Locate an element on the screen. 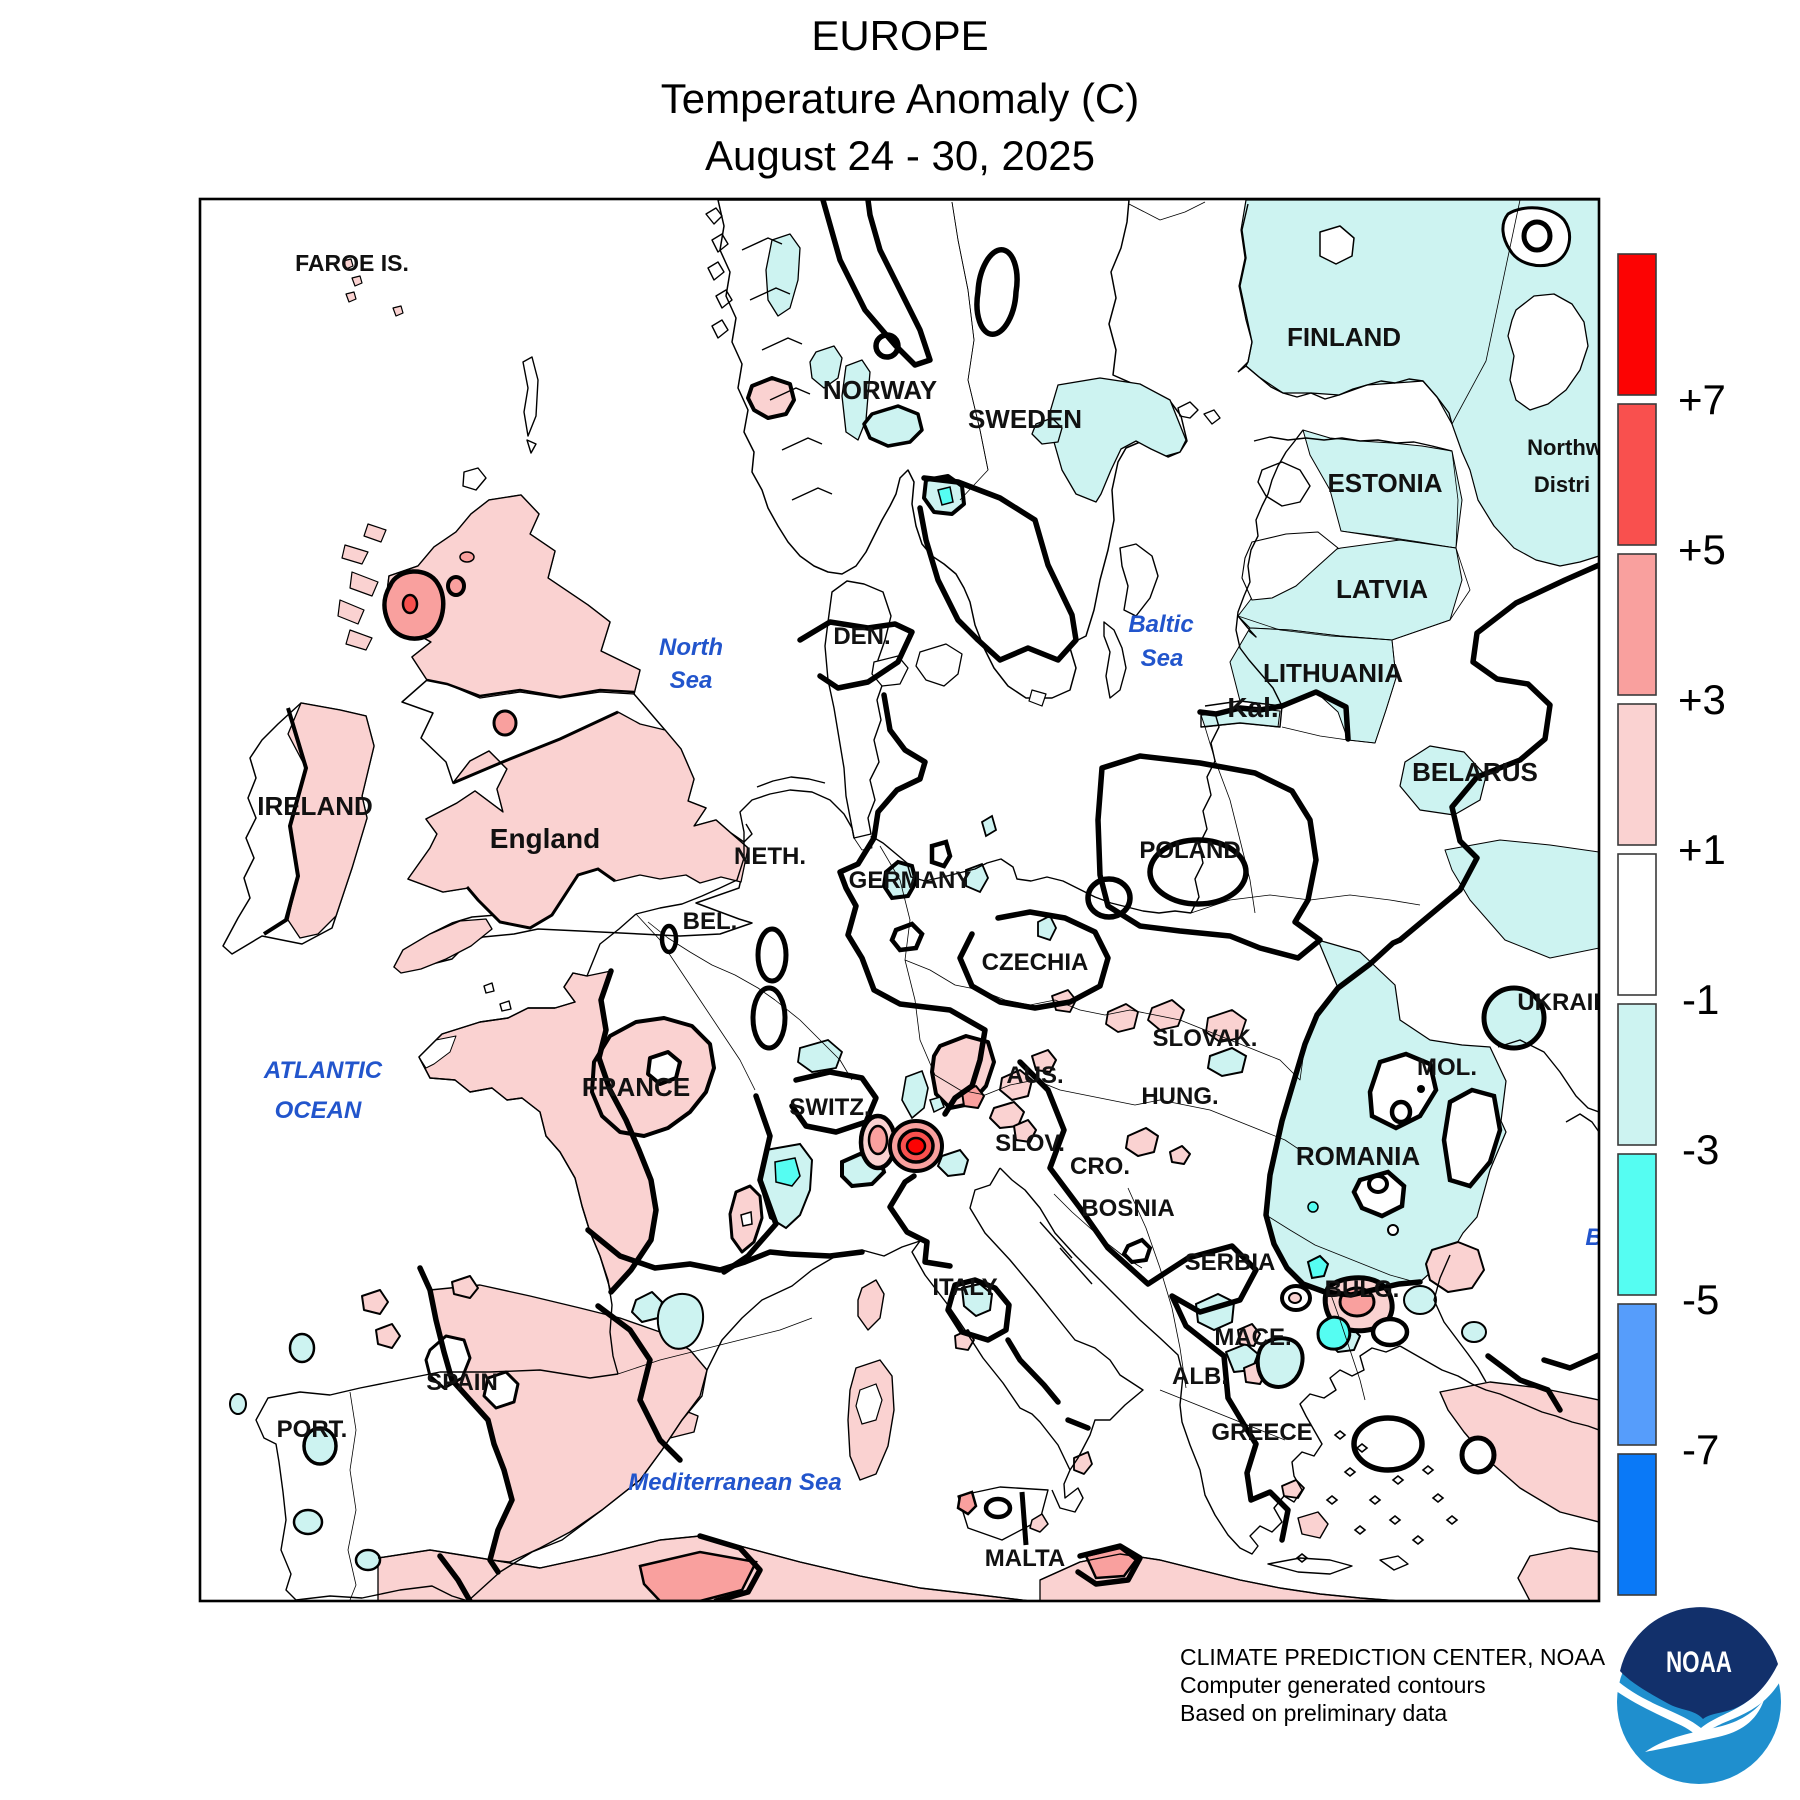  svg-text: LATVIA is located at coordinates (1382, 589).